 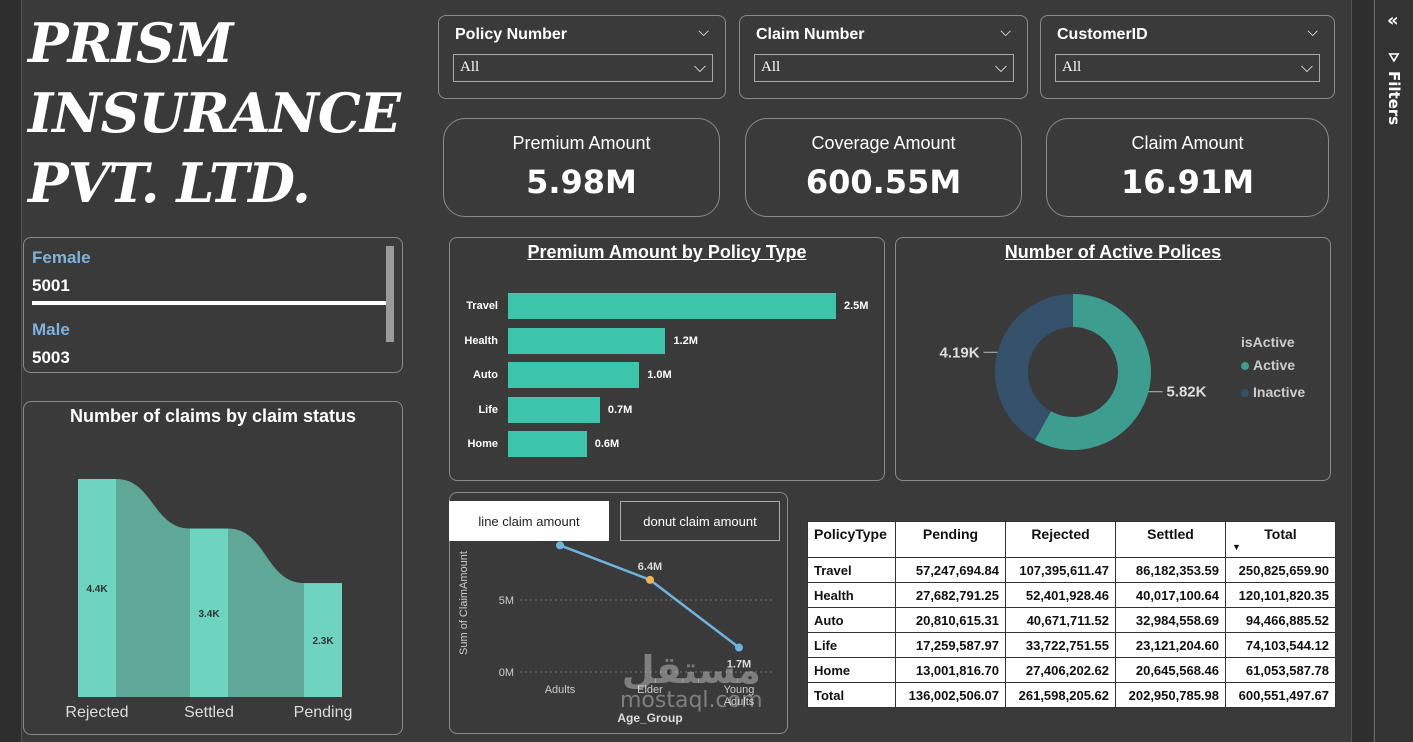 What do you see at coordinates (851, 570) in the screenshot?
I see `table-cell: Travel` at bounding box center [851, 570].